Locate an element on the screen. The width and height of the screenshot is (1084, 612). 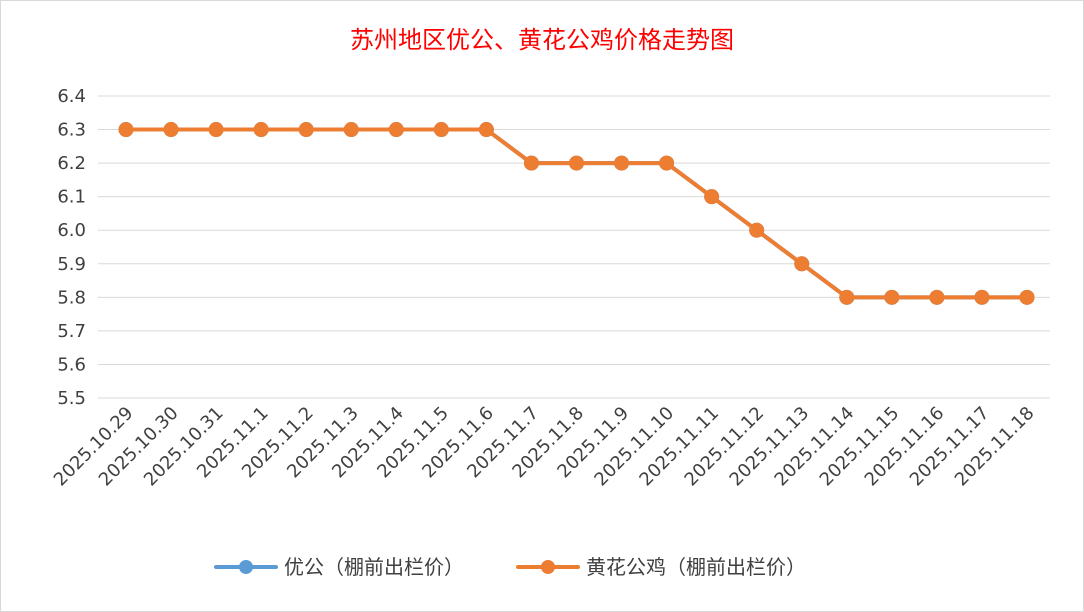
legend-label-2: 黄花公鸡（棚前出栏价） is located at coordinates (696, 567).